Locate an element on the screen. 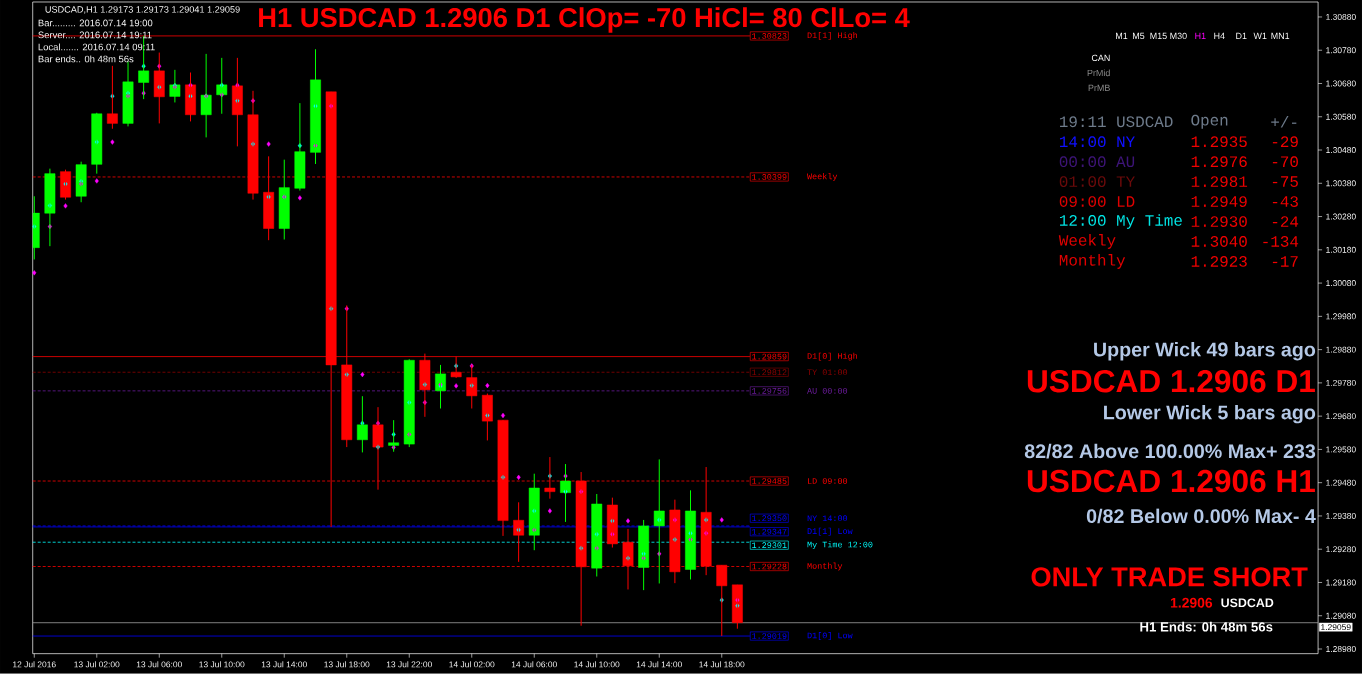 The width and height of the screenshot is (1362, 674). y-tick-label: 1.30380 is located at coordinates (1341, 183).